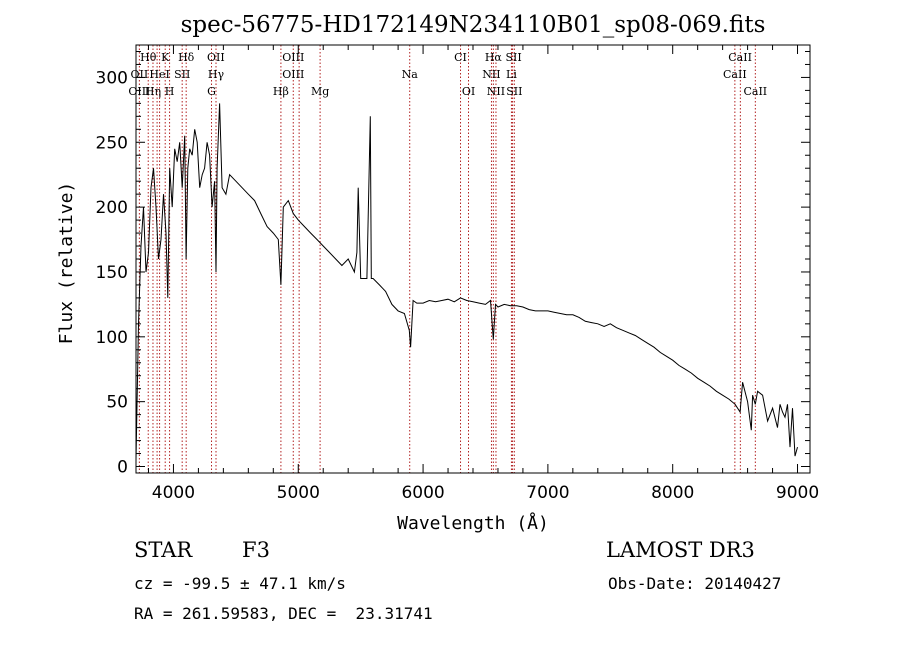 Image resolution: width=900 pixels, height=649 pixels. Describe the element at coordinates (256, 550) in the screenshot. I see `object-subclass: F3` at that location.